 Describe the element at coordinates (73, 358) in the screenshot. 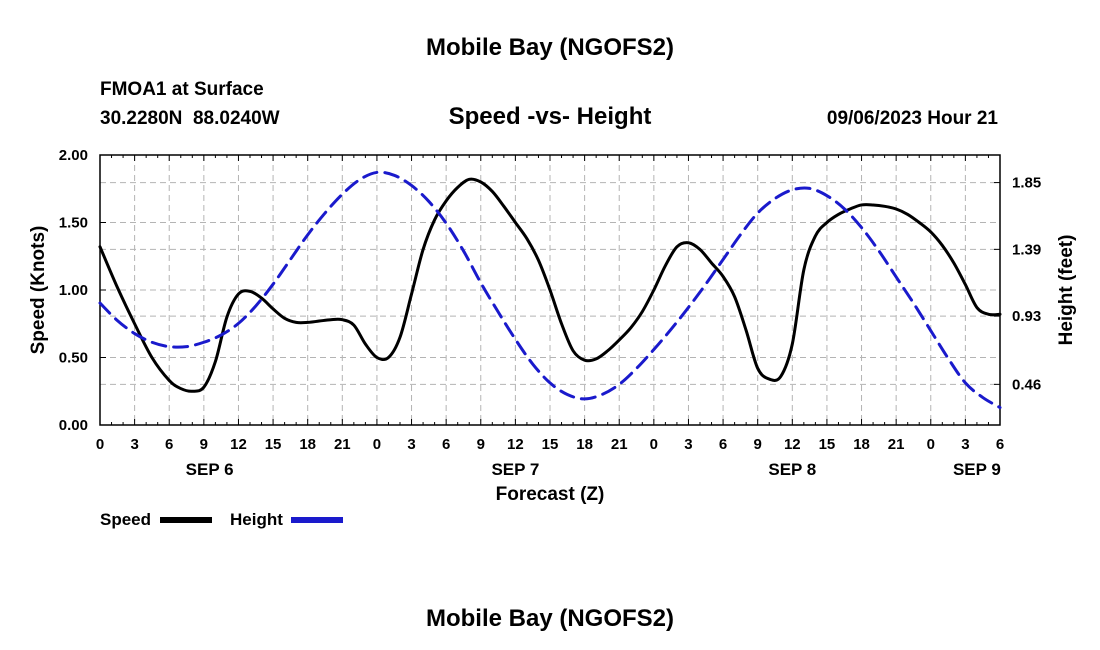

I see `y-tick-label: 0.50` at that location.